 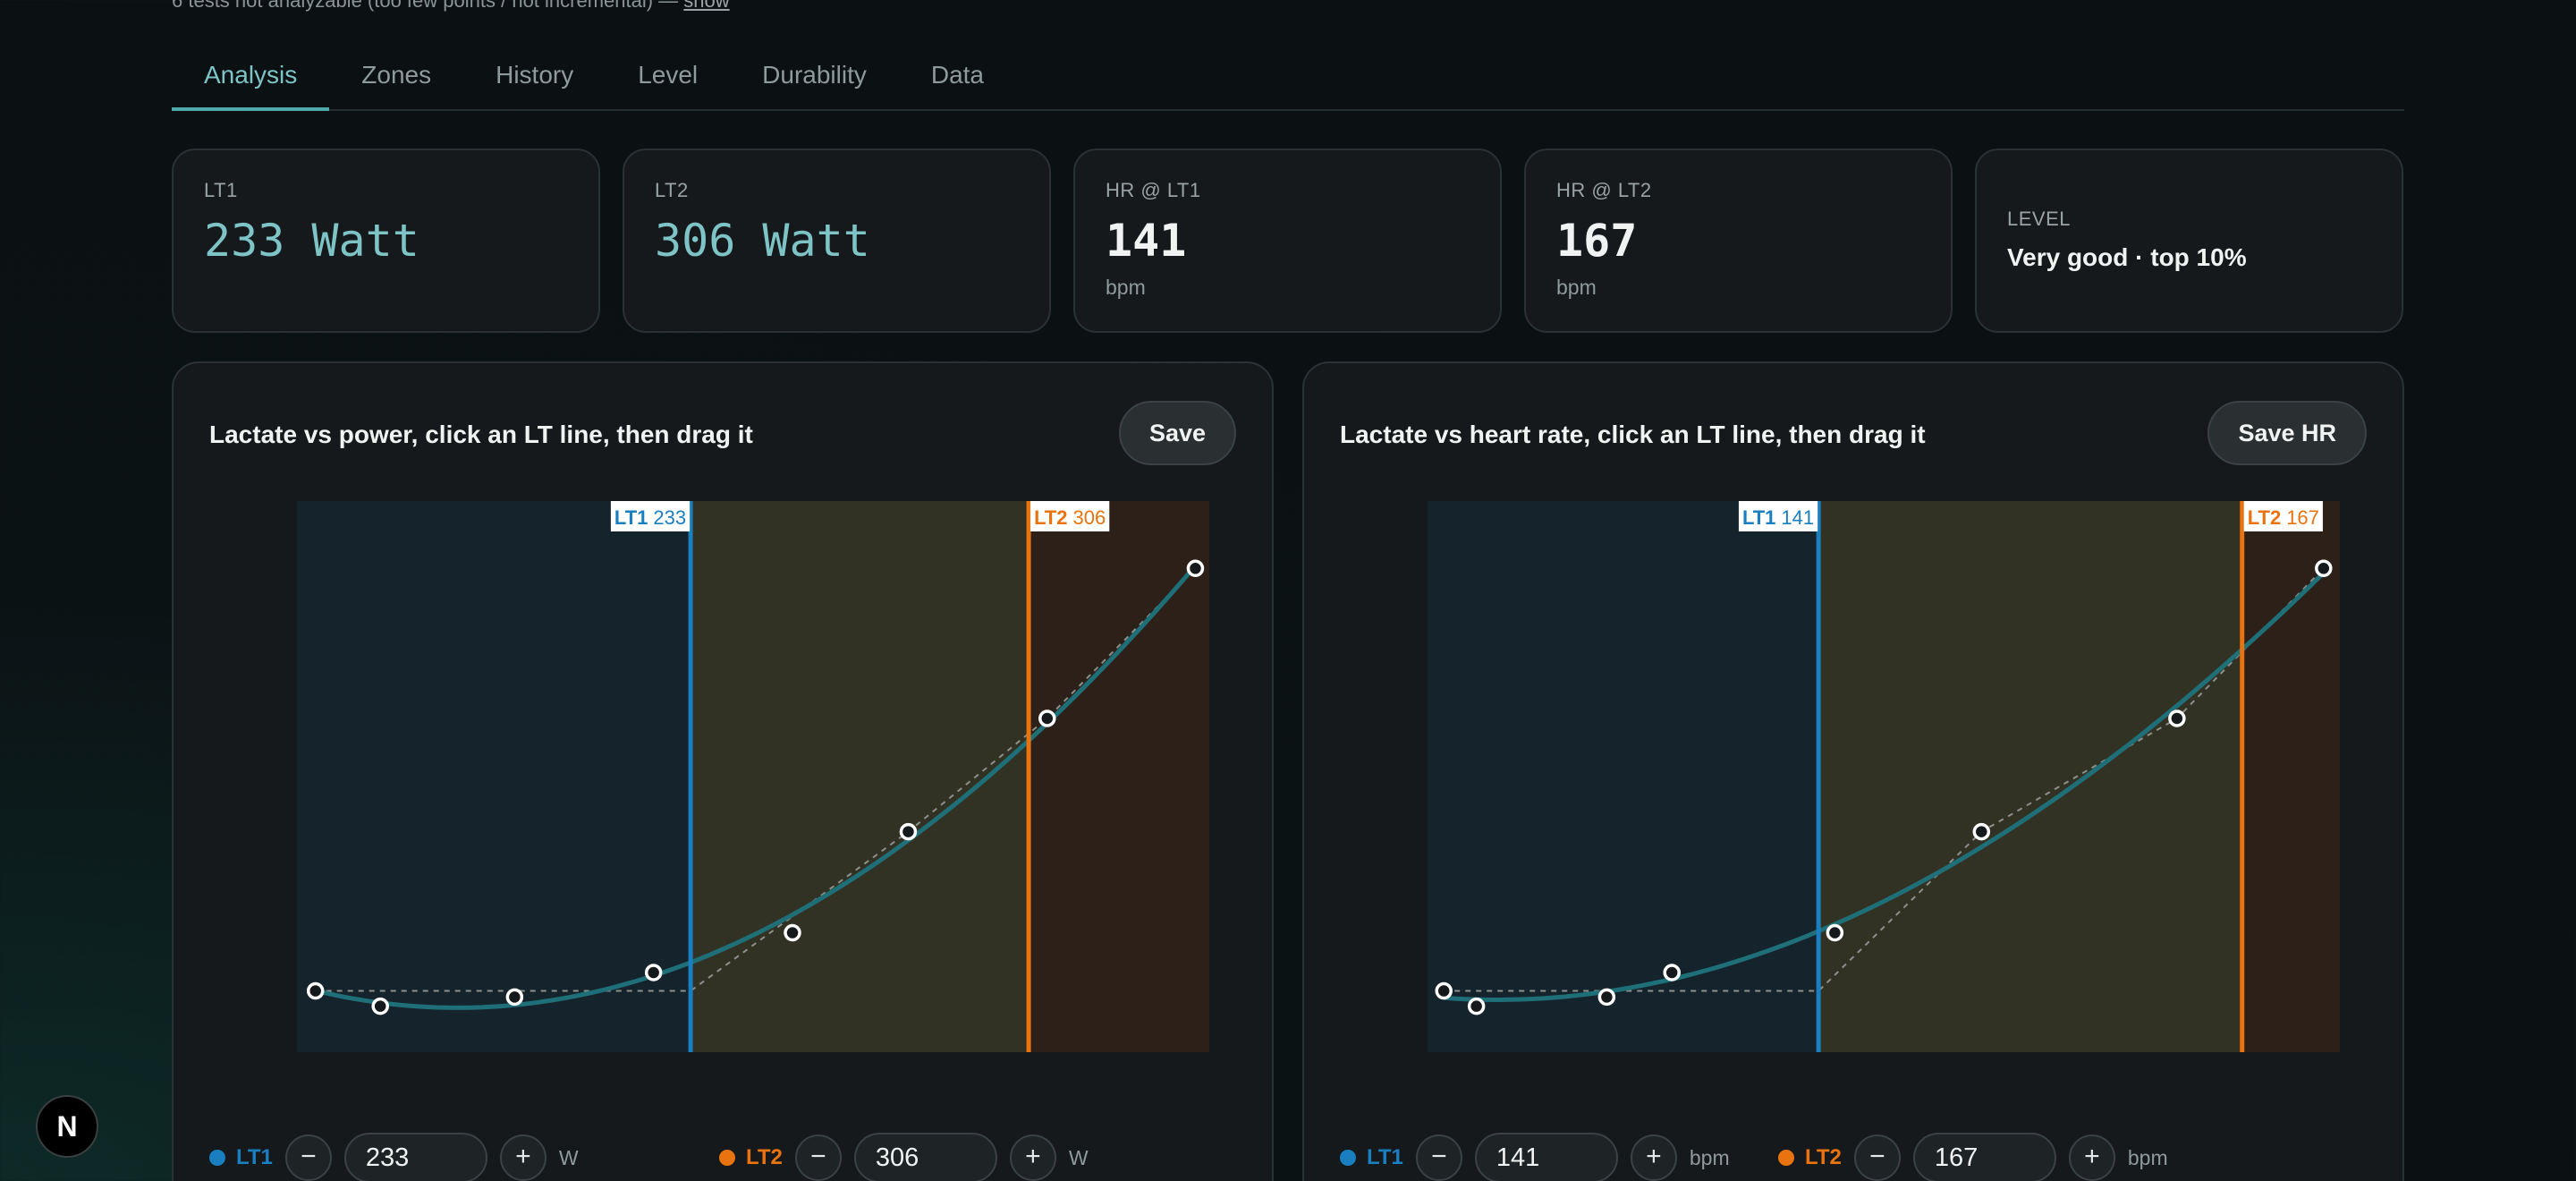 What do you see at coordinates (957, 75) in the screenshot?
I see `tab-data: Data` at bounding box center [957, 75].